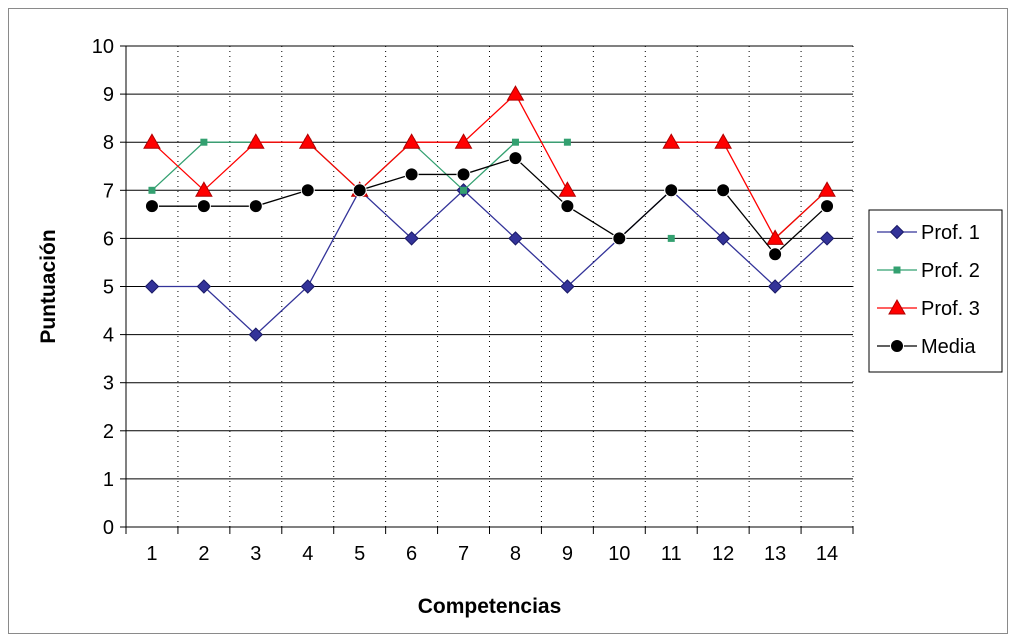 This screenshot has width=1017, height=643. I want to click on x-tick-label: 14, so click(827, 554).